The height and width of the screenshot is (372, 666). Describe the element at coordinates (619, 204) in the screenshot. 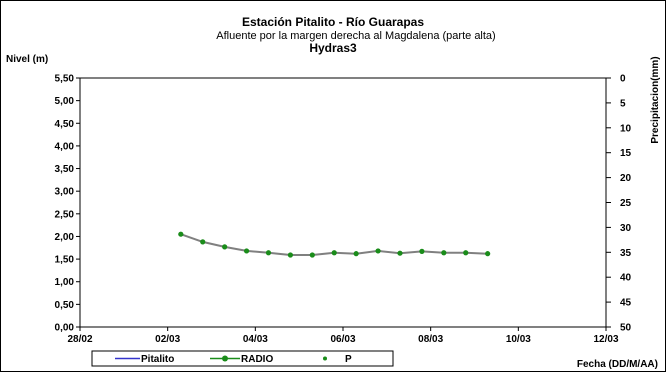

I see `y2-axis-ticks: 0 5 10 15 20 25 30 35 40 45 50` at that location.